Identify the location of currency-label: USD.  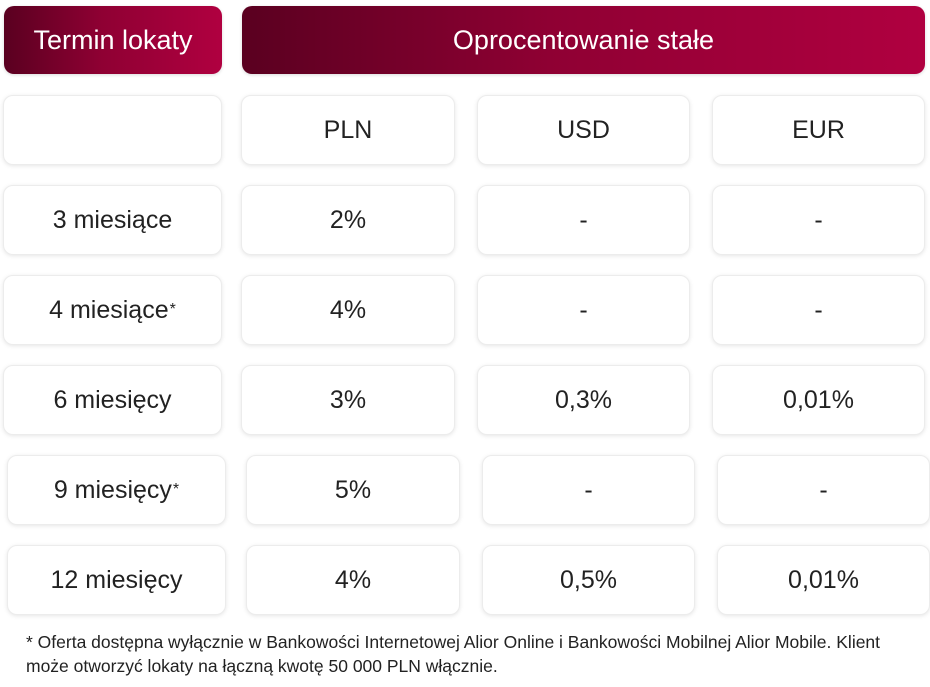
(583, 129).